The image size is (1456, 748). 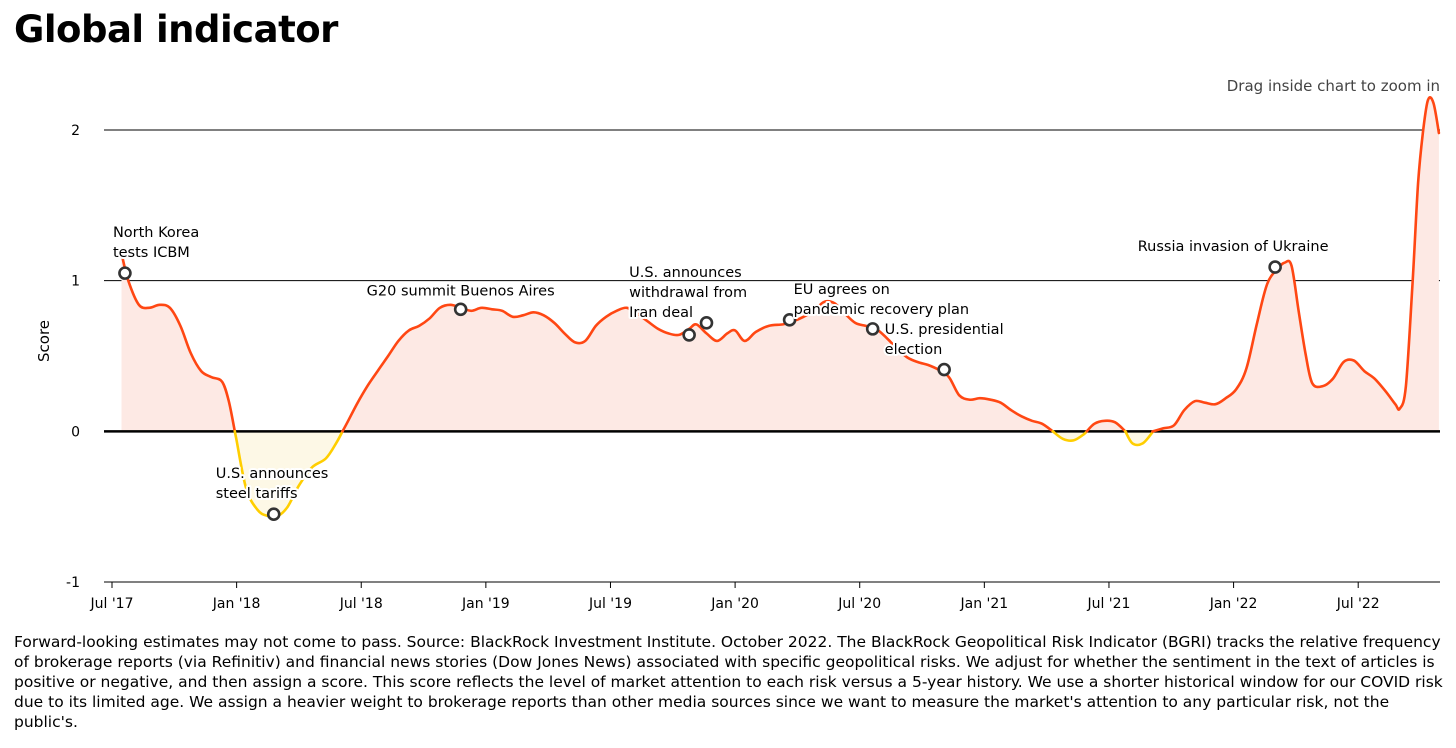 I want to click on x-tick-label: Jan '22, so click(x=1233, y=604).